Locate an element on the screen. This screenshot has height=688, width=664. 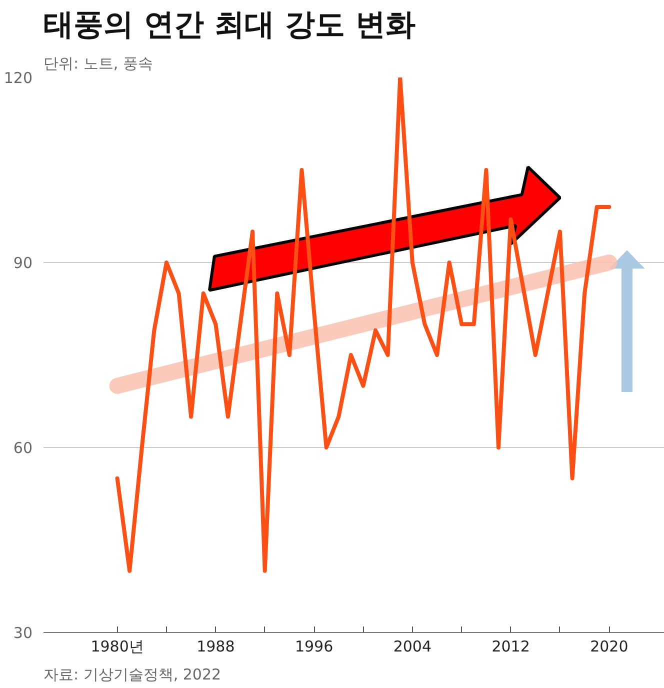
y-tick-label: 30 is located at coordinates (23, 633).